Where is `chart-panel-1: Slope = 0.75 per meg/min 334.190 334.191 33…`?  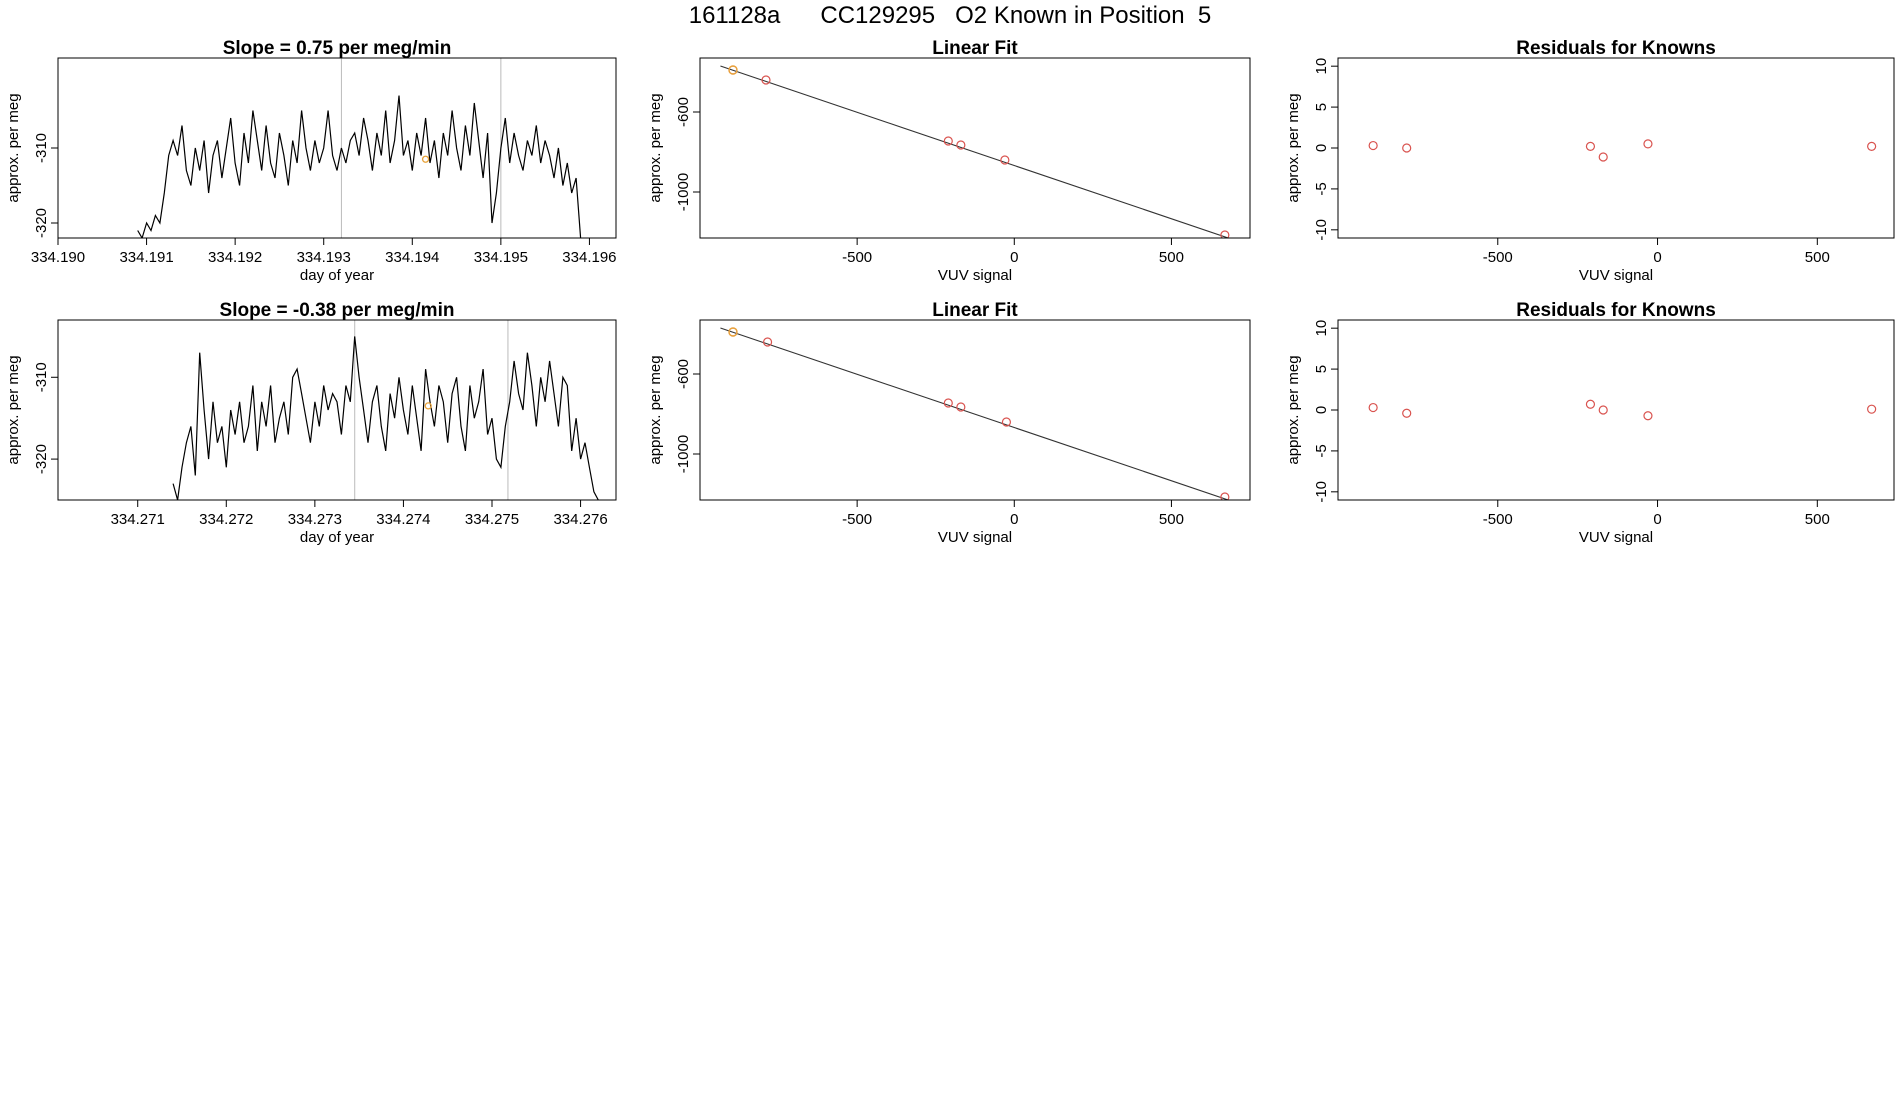 chart-panel-1: Slope = 0.75 per meg/min 334.190 334.191 33… is located at coordinates (311, 161).